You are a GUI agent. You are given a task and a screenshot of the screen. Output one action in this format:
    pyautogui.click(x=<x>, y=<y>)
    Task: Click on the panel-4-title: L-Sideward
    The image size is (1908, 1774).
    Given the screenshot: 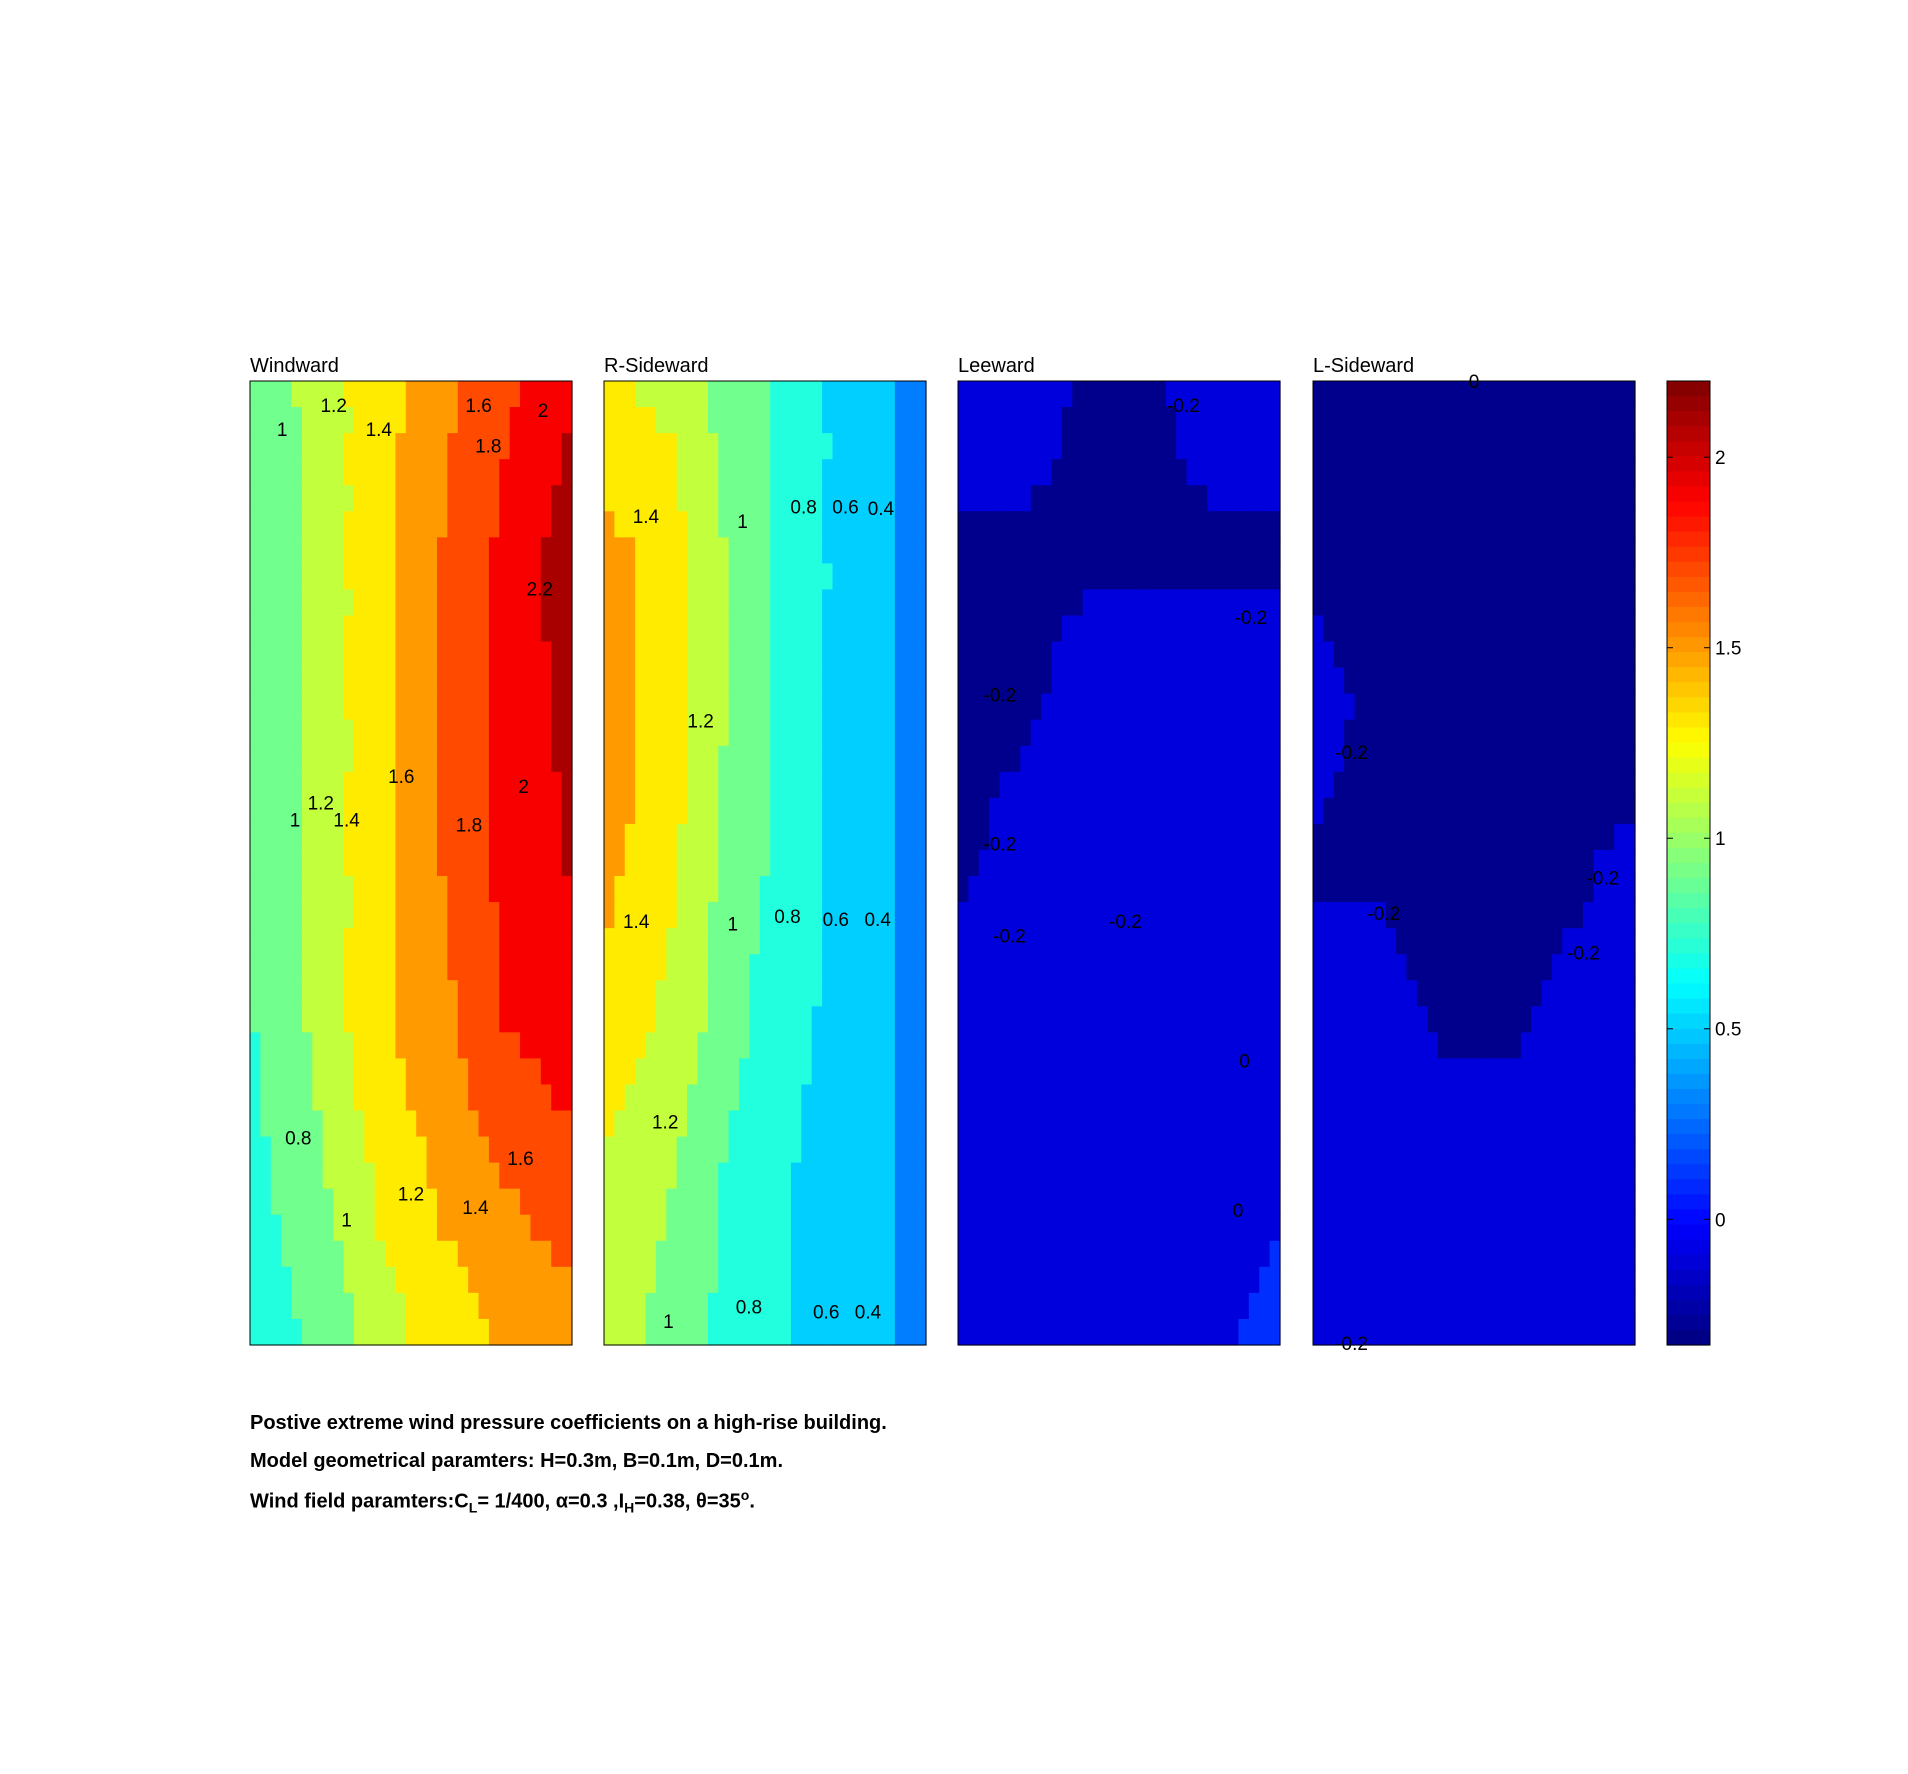 What is the action you would take?
    pyautogui.click(x=1363, y=366)
    